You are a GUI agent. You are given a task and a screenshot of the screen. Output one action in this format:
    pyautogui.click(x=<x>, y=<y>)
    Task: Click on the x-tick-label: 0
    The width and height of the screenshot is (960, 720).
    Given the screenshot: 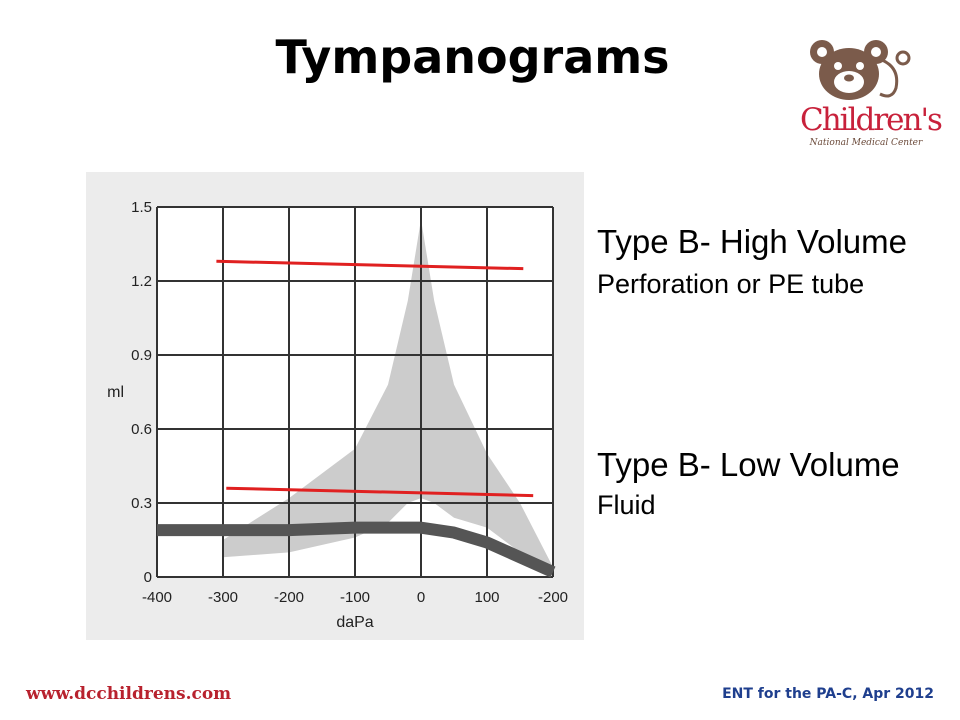 What is the action you would take?
    pyautogui.click(x=421, y=597)
    